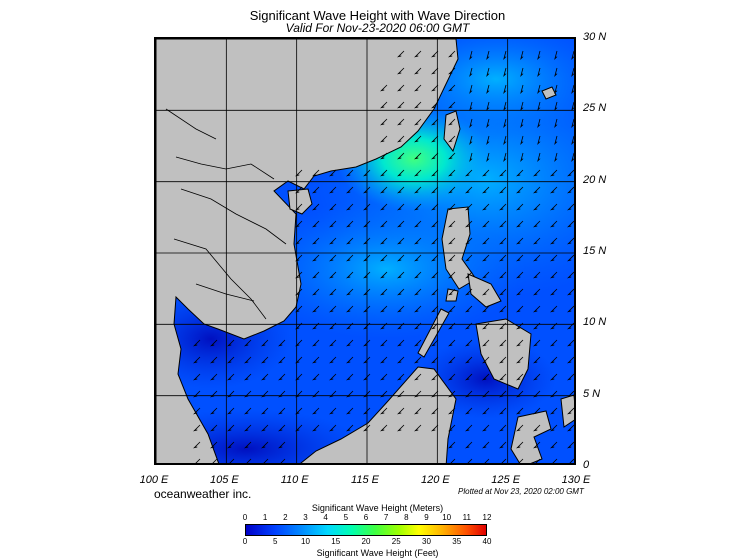 The width and height of the screenshot is (755, 560). I want to click on lon-label: 110 E, so click(294, 480).